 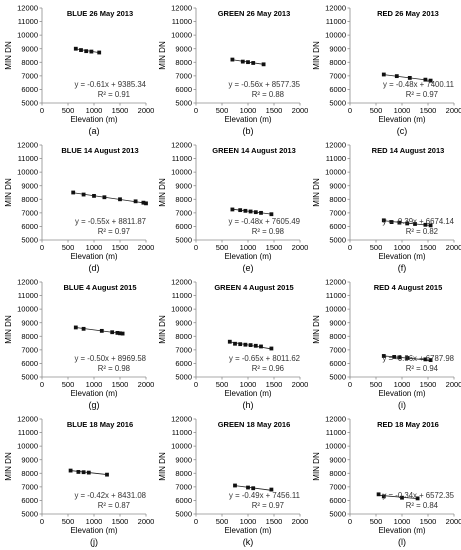 I want to click on r-squared-label: R² = 0.88, so click(x=268, y=94).